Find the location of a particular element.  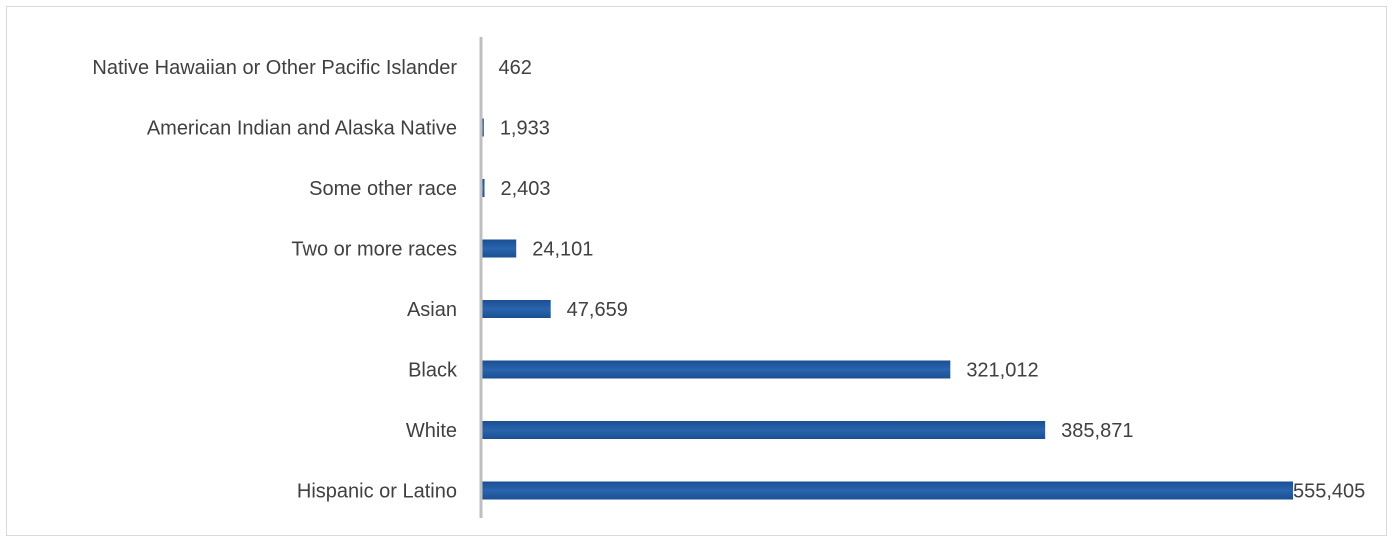

category-tick-label: Some other race is located at coordinates (383, 189).